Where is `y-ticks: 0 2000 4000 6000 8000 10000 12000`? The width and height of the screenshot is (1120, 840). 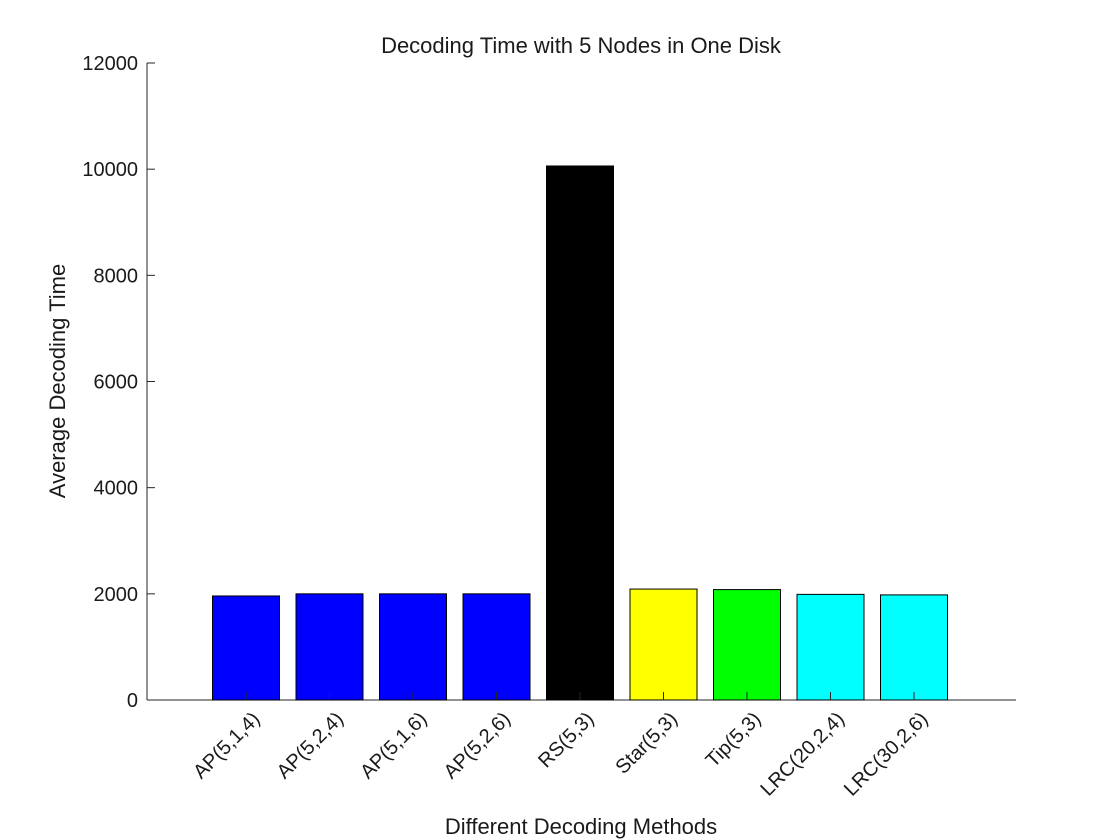
y-ticks: 0 2000 4000 6000 8000 10000 12000 is located at coordinates (118, 382).